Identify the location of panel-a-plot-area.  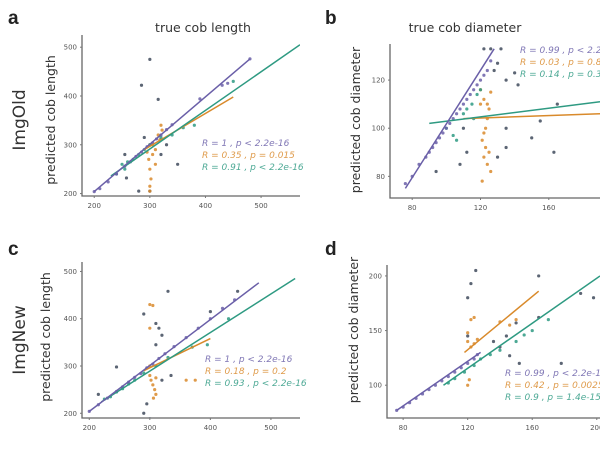
(196, 119).